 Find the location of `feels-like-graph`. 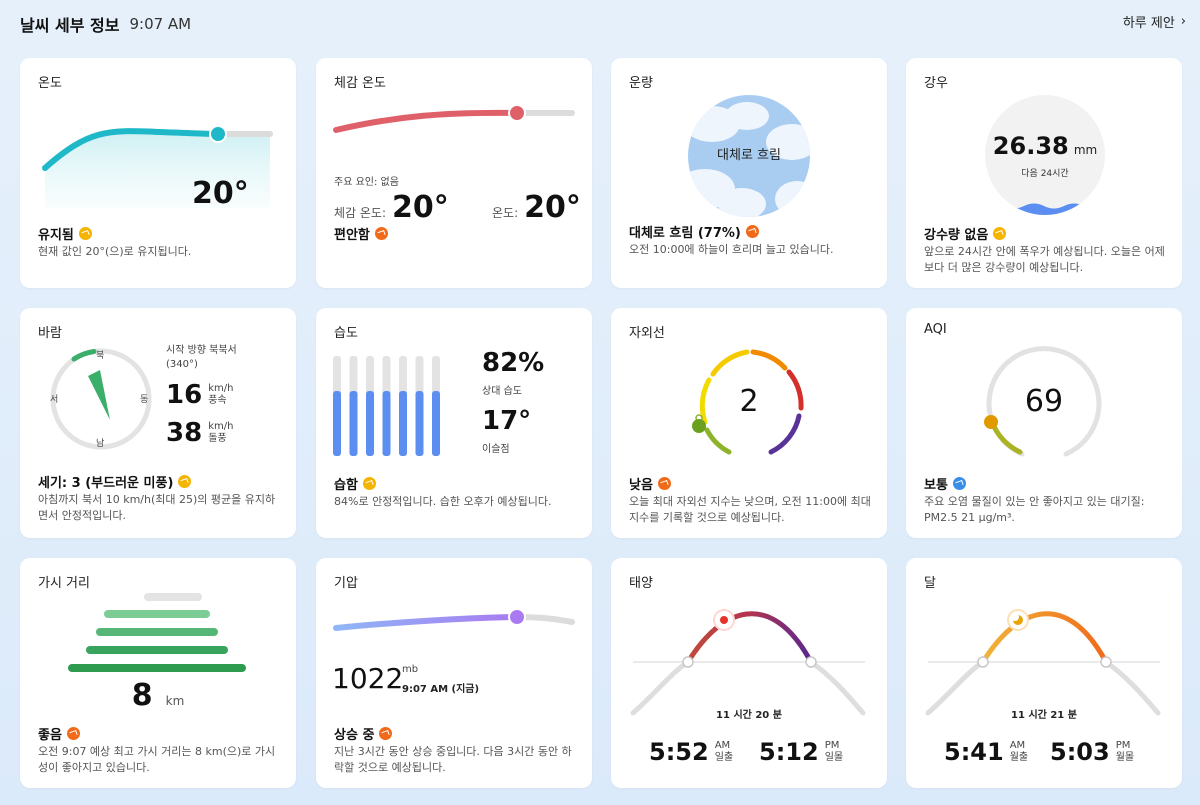

feels-like-graph is located at coordinates (454, 118).